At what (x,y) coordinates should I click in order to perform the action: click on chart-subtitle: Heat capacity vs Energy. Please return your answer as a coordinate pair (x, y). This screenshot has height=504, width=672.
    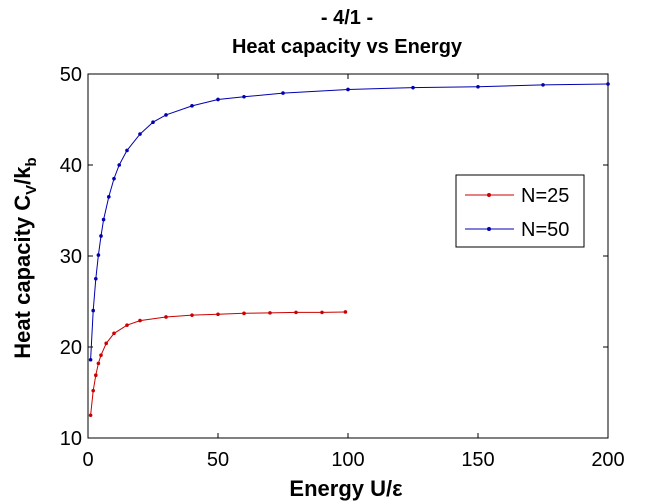
    Looking at the image, I should click on (347, 47).